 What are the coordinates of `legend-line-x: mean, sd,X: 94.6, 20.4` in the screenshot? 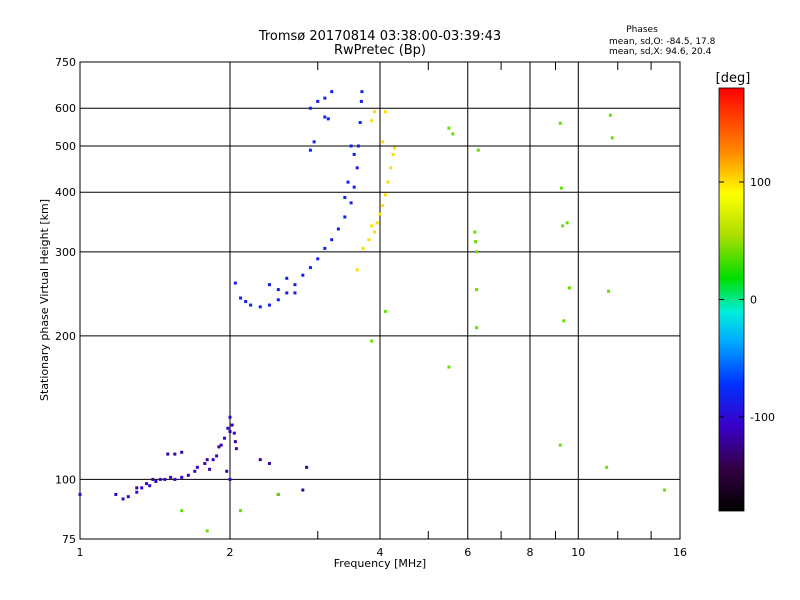 It's located at (660, 52).